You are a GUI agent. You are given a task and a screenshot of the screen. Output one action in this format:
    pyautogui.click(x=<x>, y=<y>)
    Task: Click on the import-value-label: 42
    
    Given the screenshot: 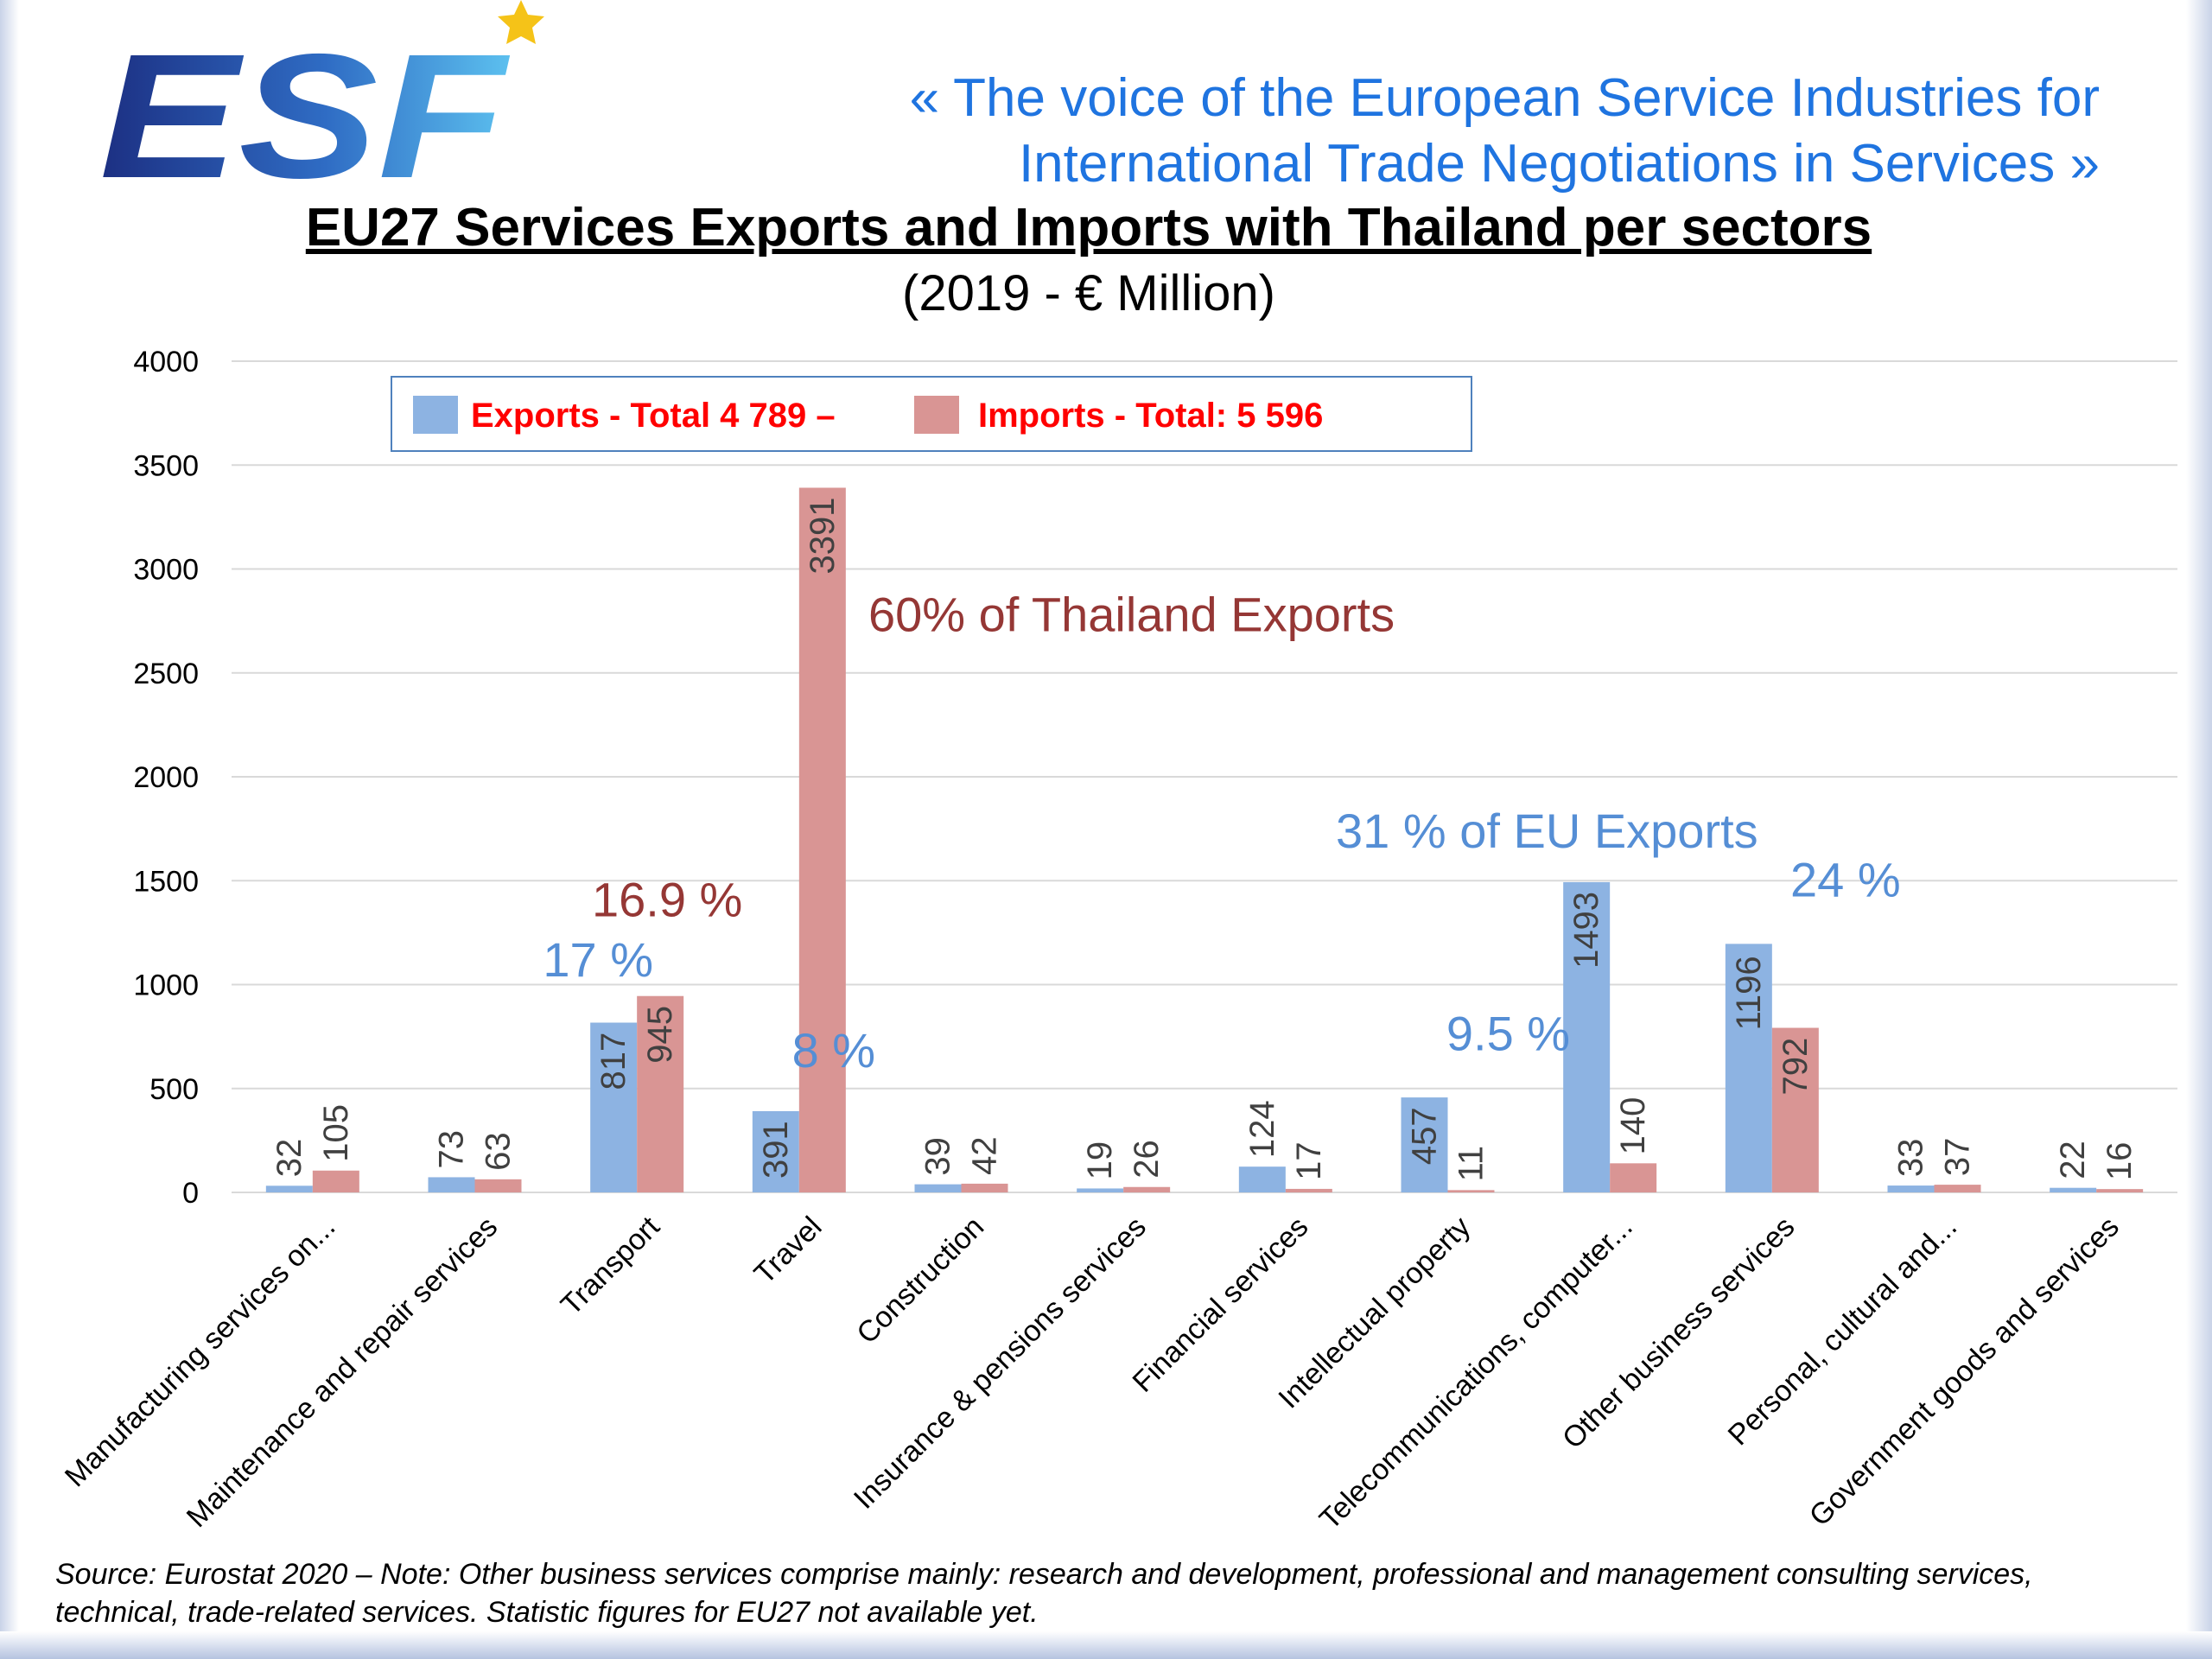 What is the action you would take?
    pyautogui.click(x=985, y=1155)
    